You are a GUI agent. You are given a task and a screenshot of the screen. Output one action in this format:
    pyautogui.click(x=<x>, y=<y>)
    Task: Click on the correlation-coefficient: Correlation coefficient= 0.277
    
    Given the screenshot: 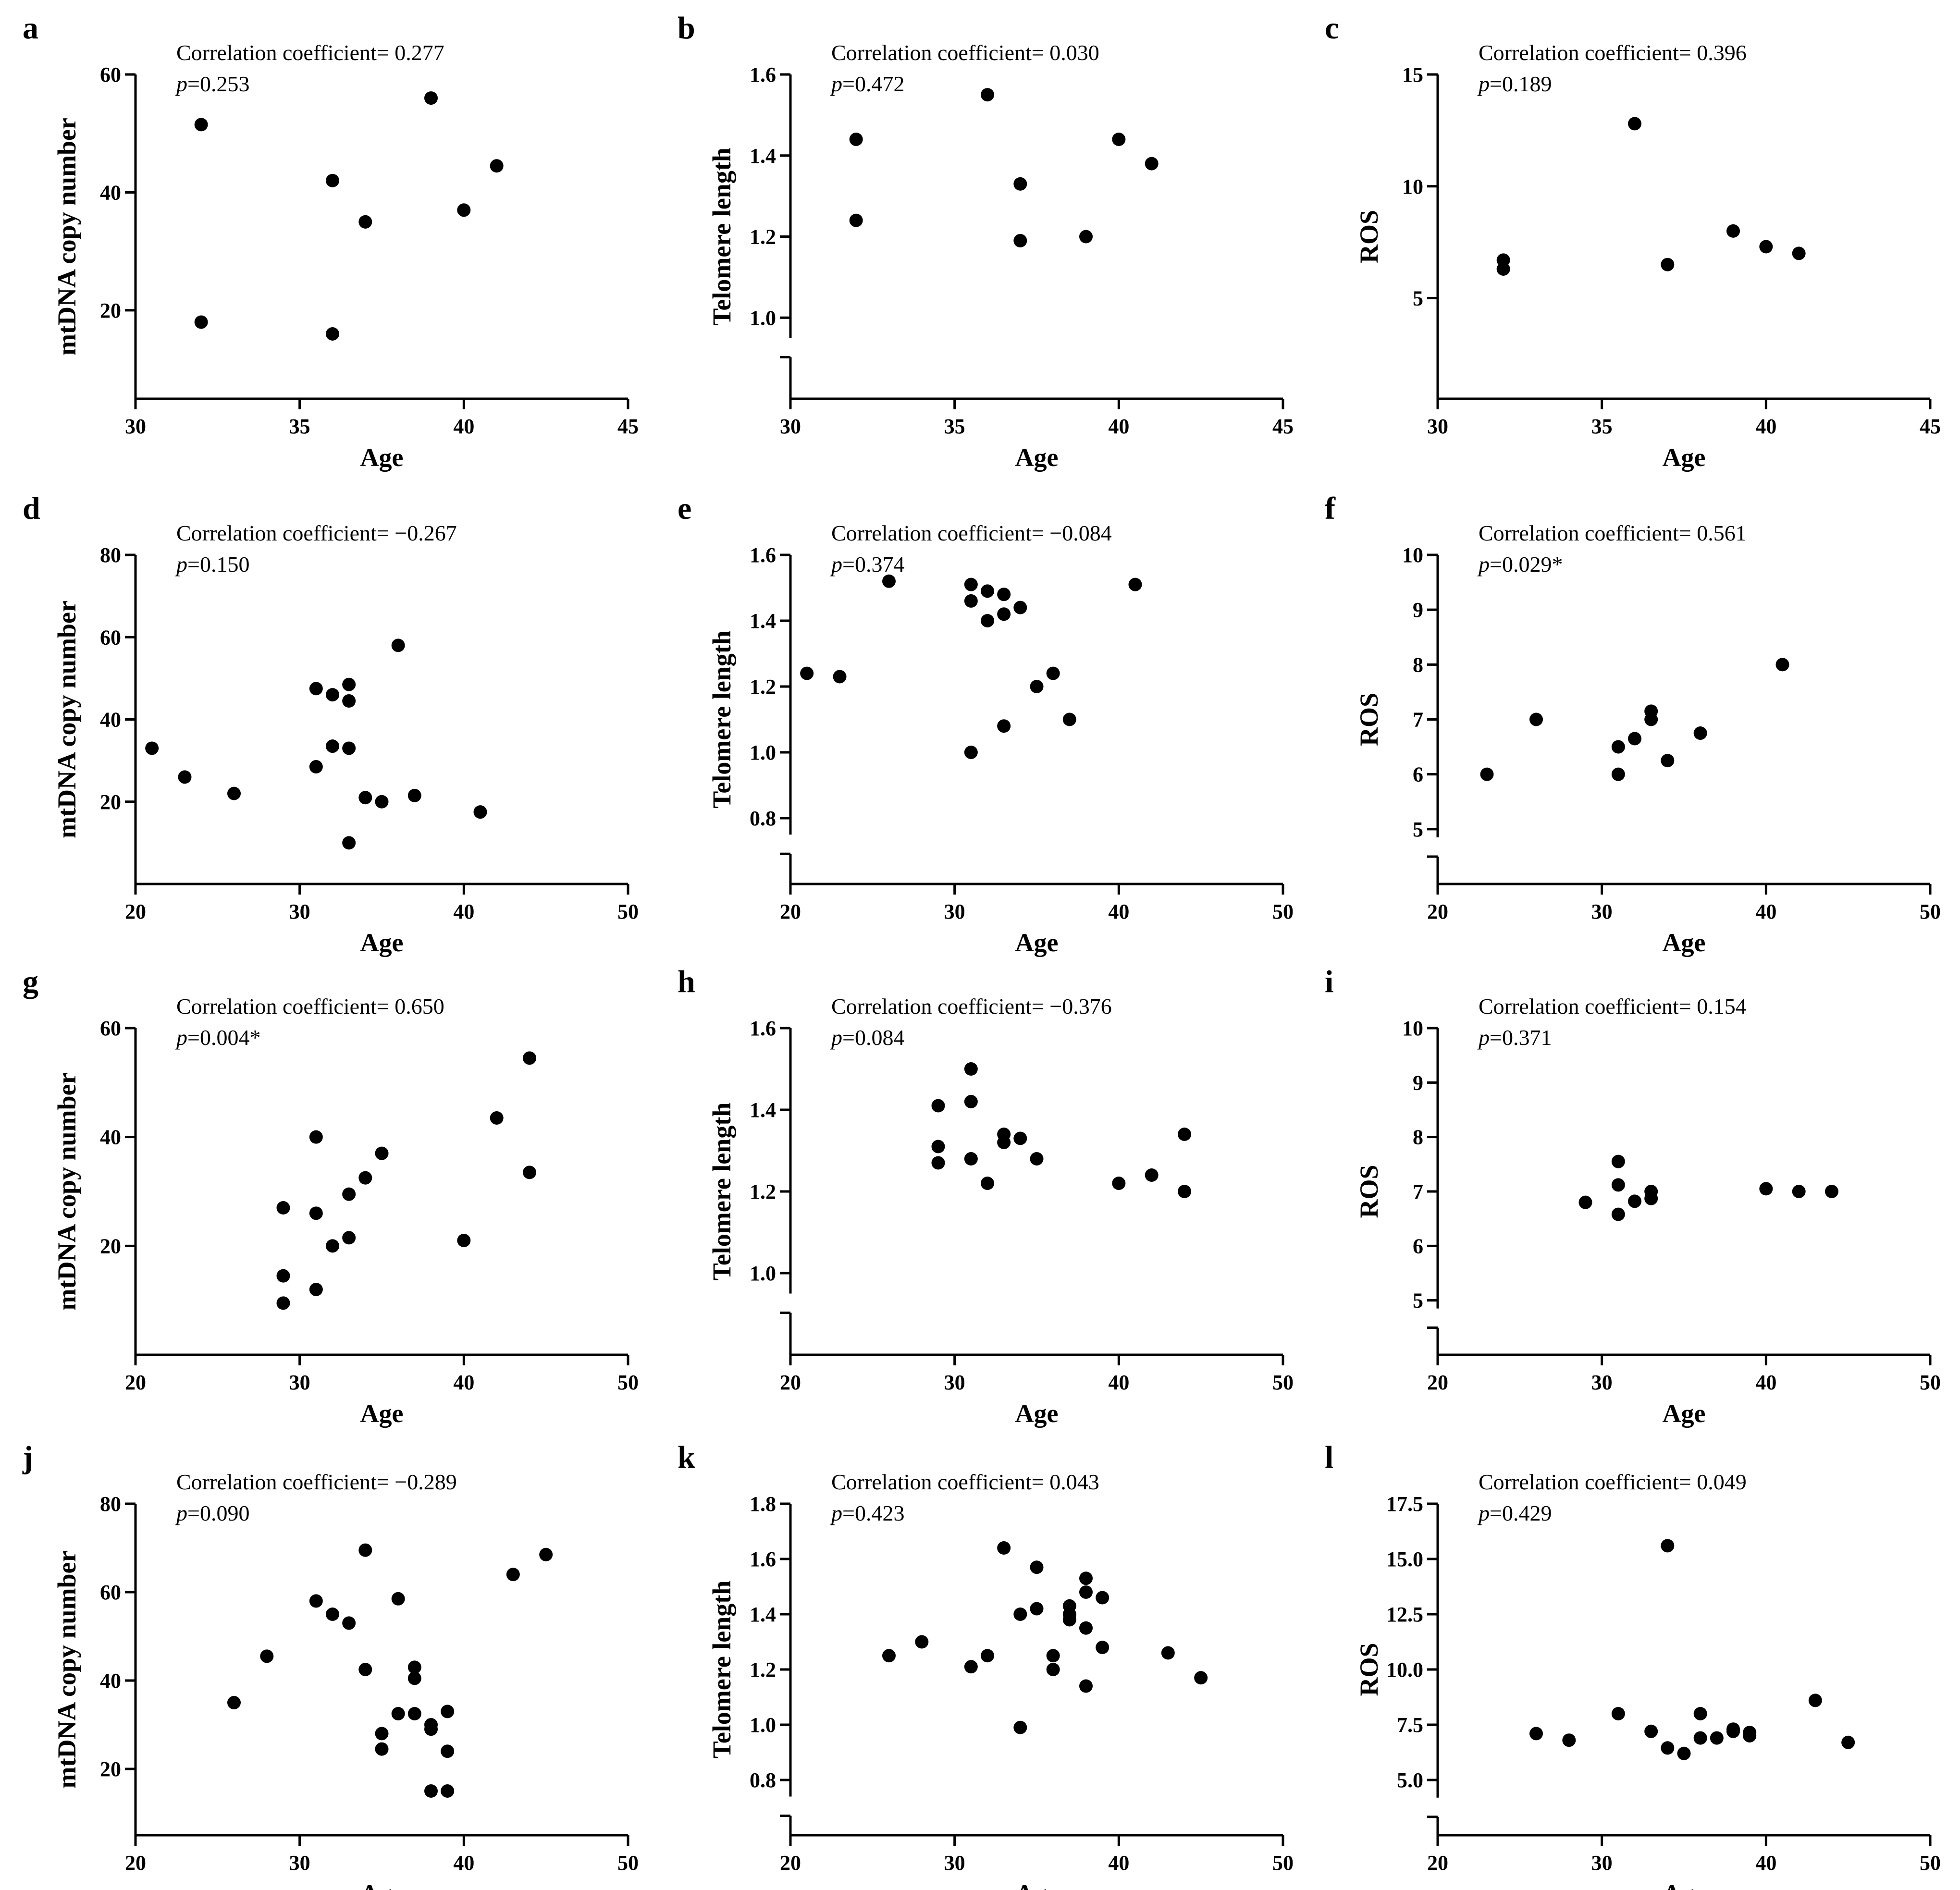 What is the action you would take?
    pyautogui.click(x=310, y=52)
    